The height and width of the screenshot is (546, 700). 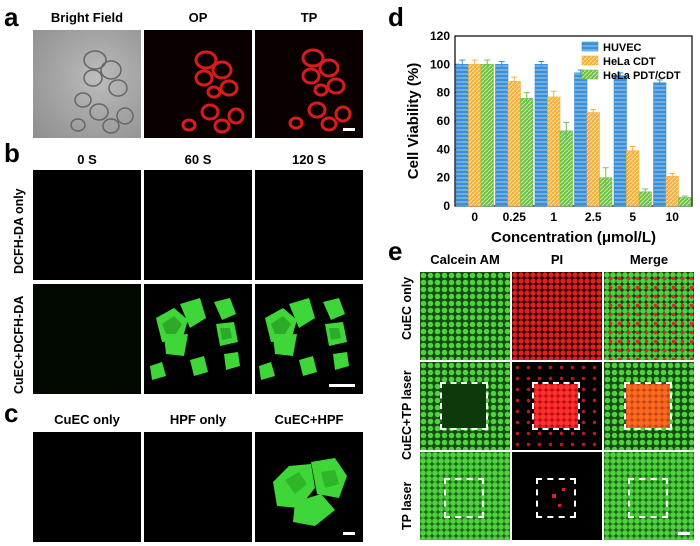 What do you see at coordinates (553, 217) in the screenshot?
I see `x-tick-label: 1` at bounding box center [553, 217].